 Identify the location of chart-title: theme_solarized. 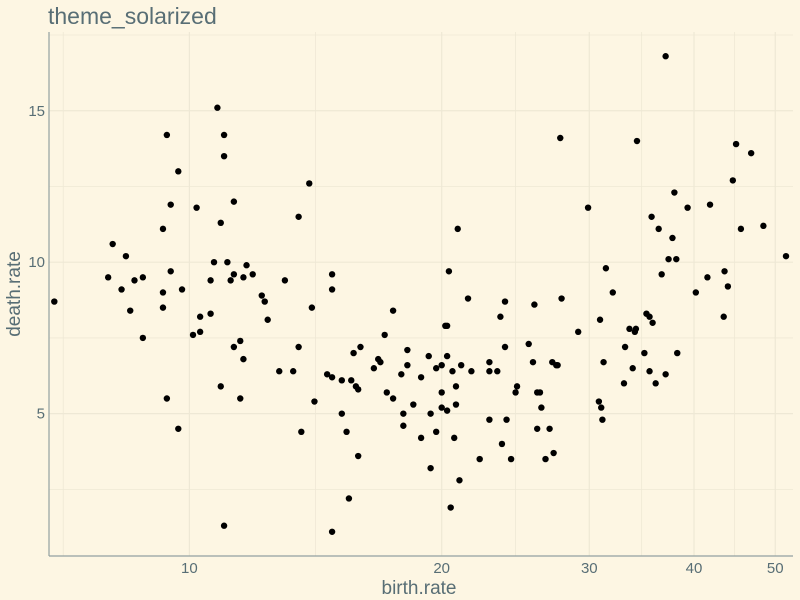
(132, 16).